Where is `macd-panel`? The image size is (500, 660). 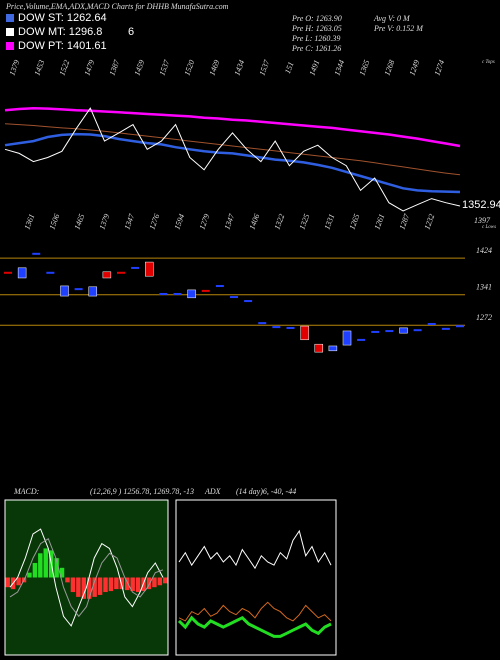
macd-panel is located at coordinates (86, 577).